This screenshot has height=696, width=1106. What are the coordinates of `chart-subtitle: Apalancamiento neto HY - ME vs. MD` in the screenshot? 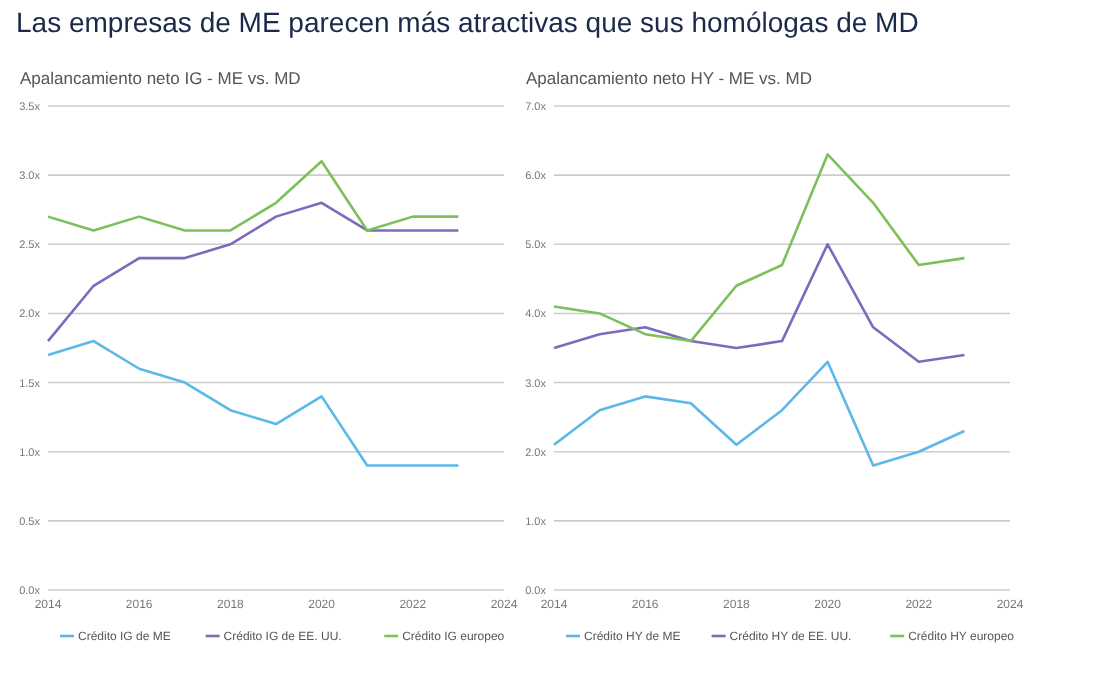 It's located at (669, 78).